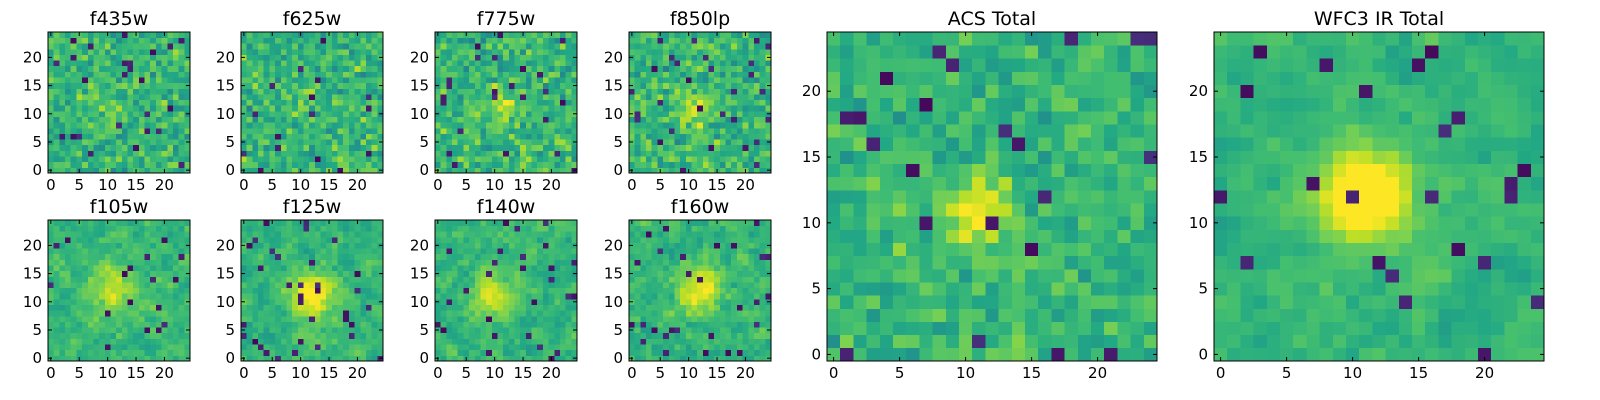 The width and height of the screenshot is (1600, 400). Describe the element at coordinates (32, 245) in the screenshot. I see `y-tick-label: 20` at that location.